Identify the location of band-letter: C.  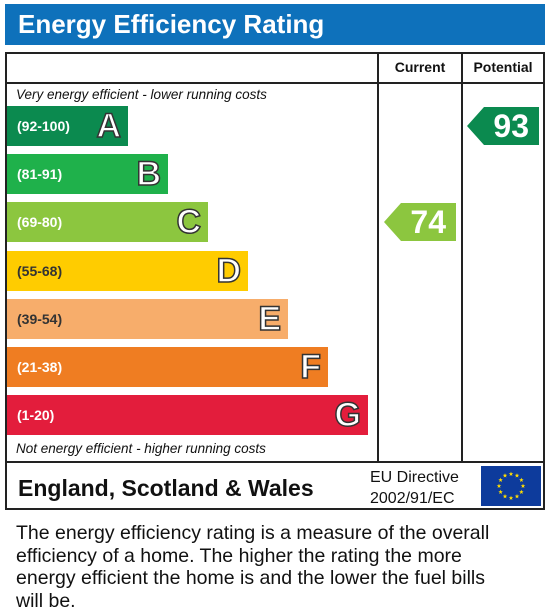
(189, 223).